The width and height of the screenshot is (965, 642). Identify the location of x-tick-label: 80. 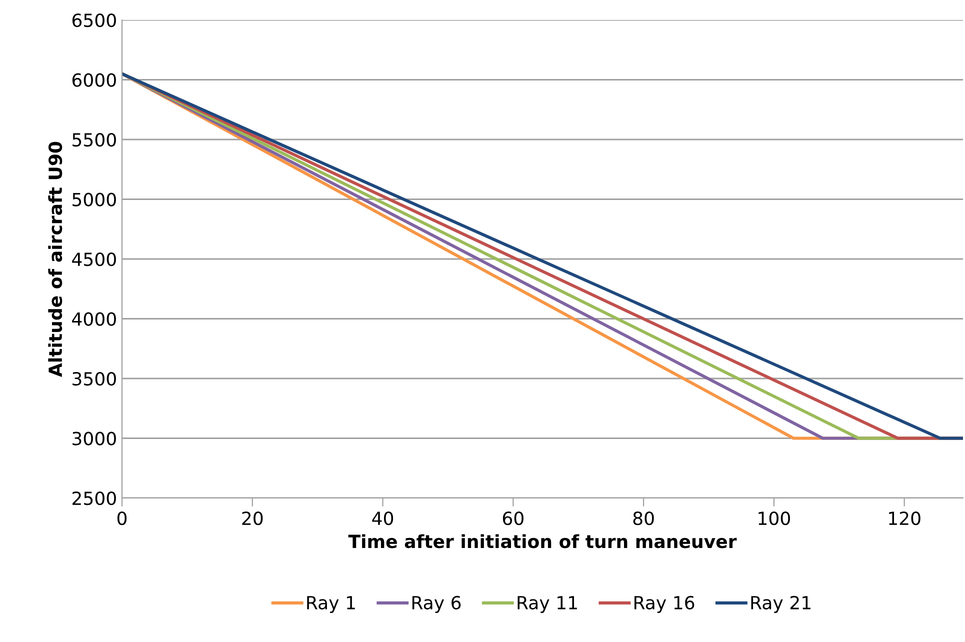
(643, 519).